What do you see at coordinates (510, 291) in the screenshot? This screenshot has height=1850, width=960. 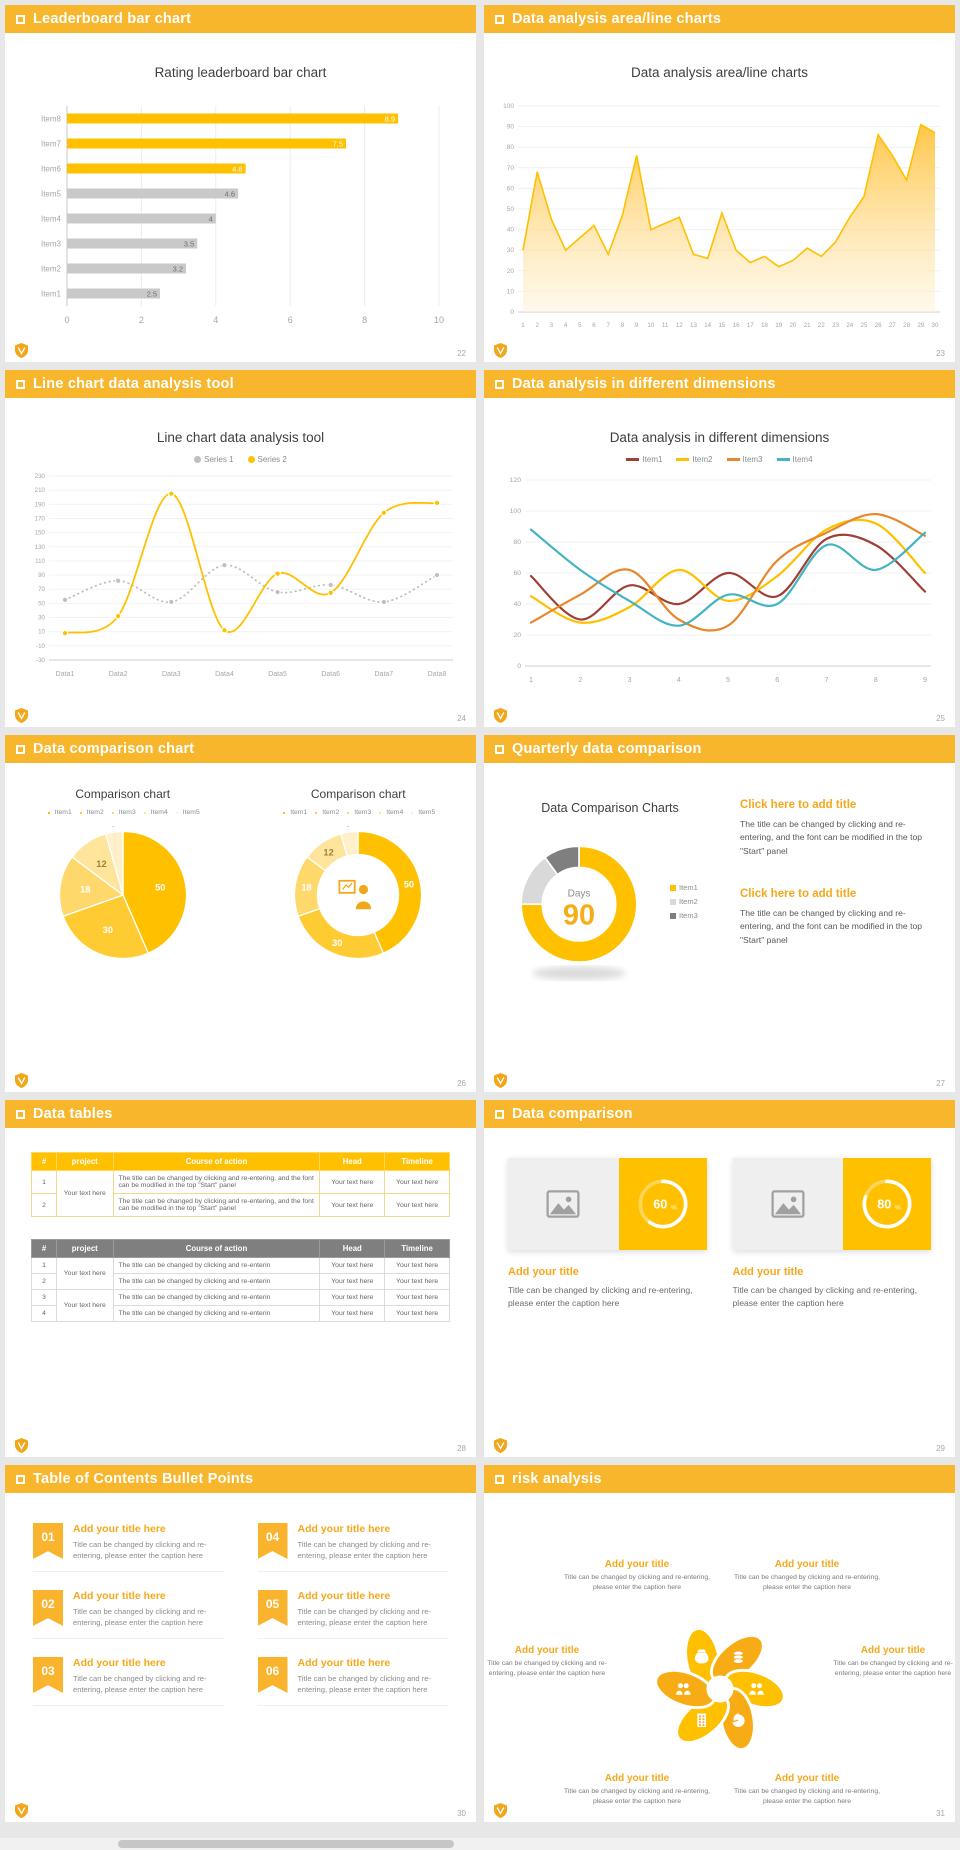 I see `svg-text: 10` at bounding box center [510, 291].